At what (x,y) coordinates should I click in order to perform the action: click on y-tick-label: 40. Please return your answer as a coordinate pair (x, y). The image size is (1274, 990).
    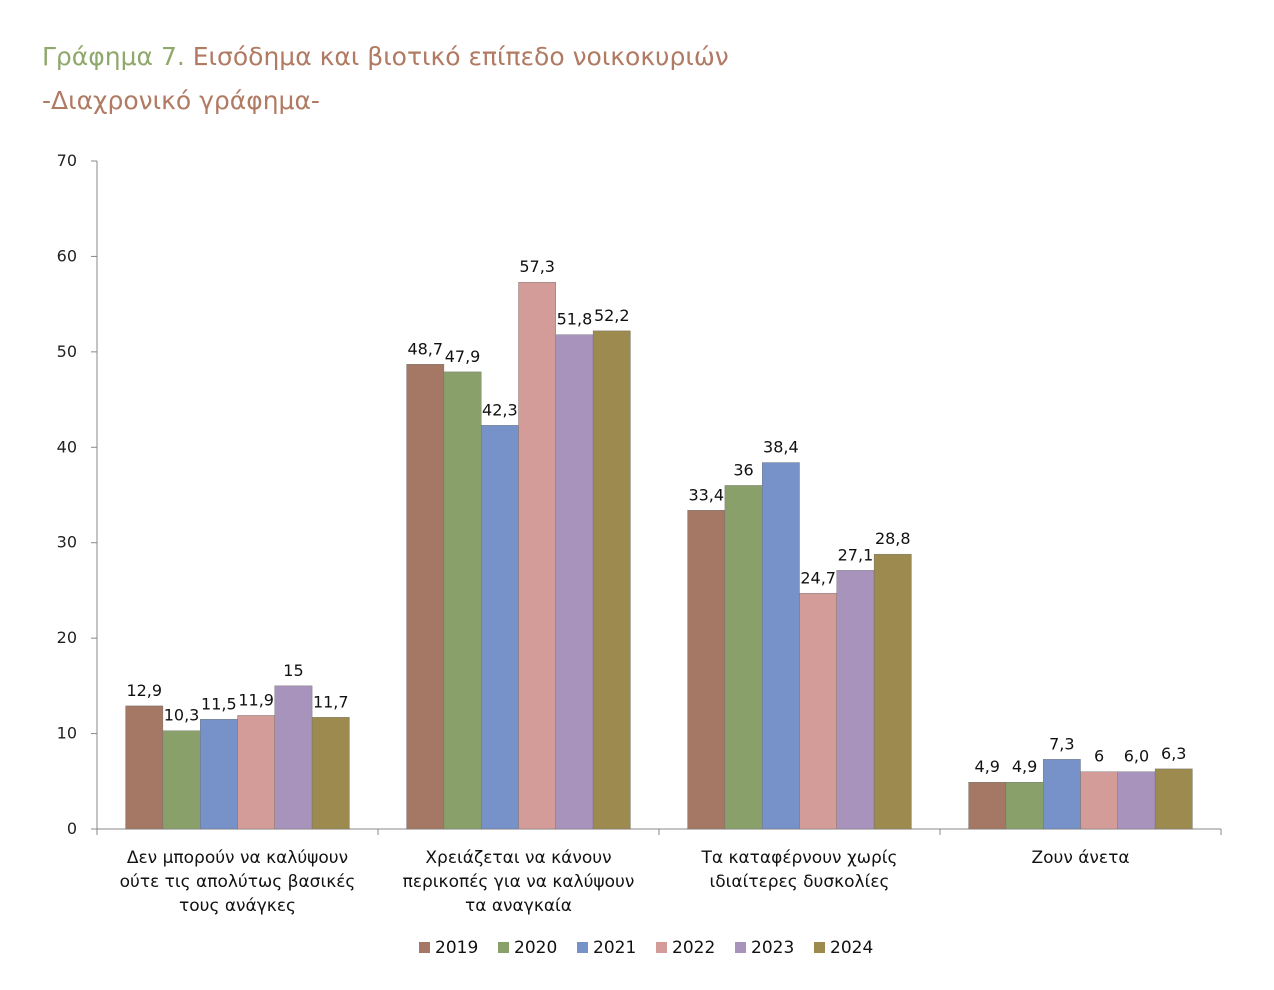
    Looking at the image, I should click on (67, 446).